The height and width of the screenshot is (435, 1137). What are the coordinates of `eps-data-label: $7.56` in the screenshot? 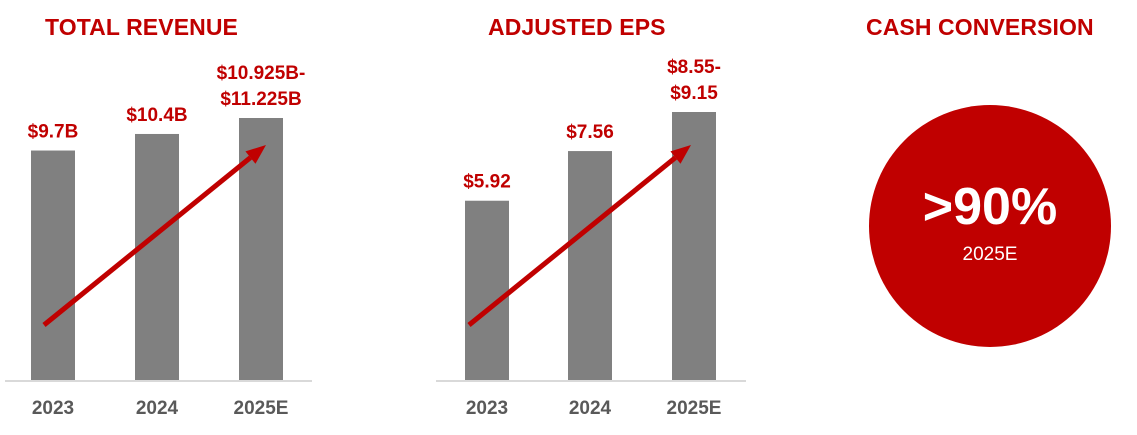 It's located at (590, 132).